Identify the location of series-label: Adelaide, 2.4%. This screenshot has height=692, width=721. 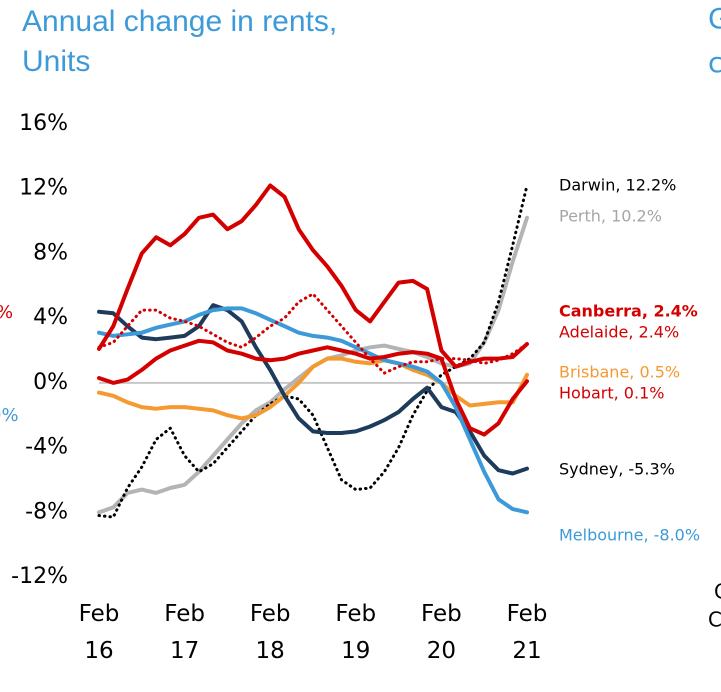
(619, 332).